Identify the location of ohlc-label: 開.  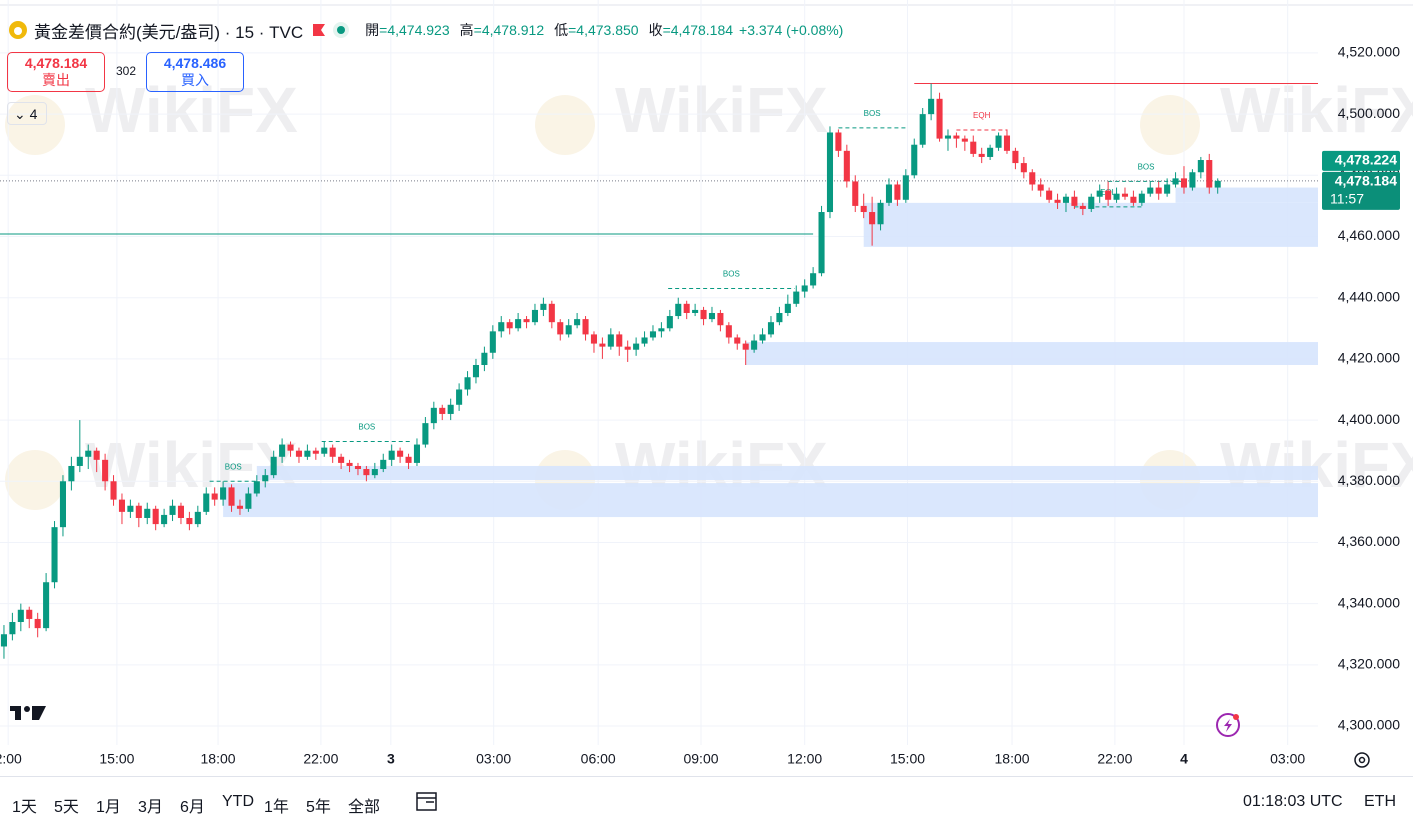
(372, 30).